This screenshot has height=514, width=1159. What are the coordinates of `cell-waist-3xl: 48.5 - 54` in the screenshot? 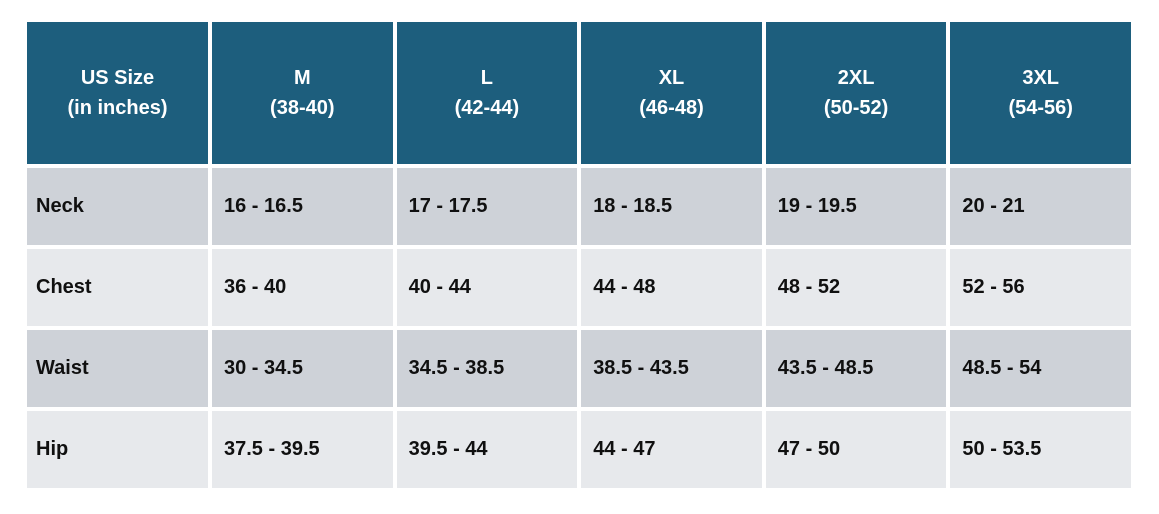 It's located at (1040, 368).